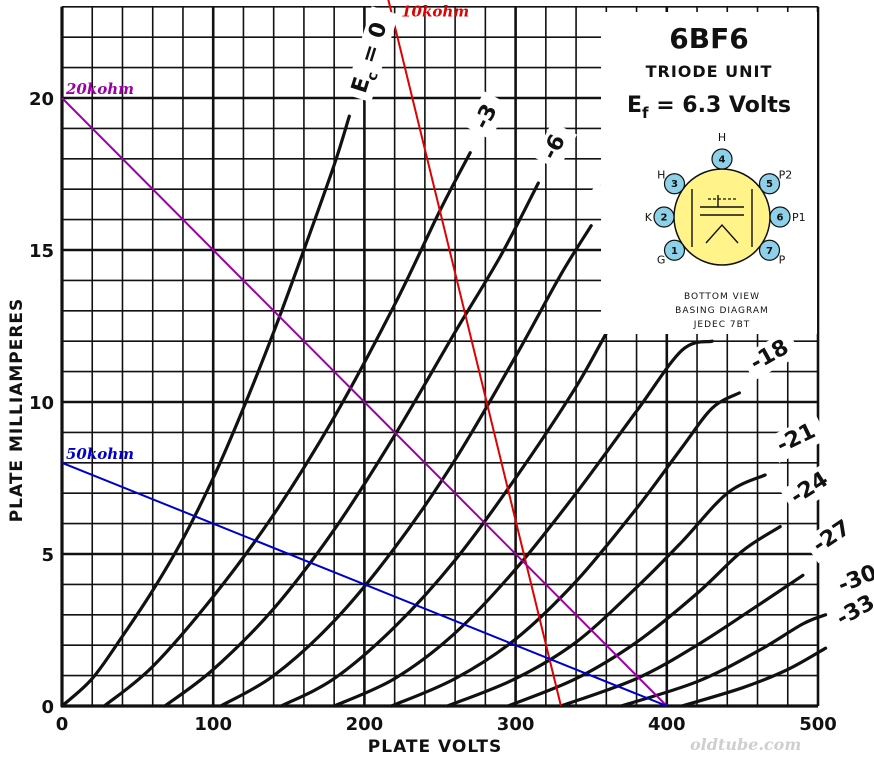 Image resolution: width=874 pixels, height=762 pixels. I want to click on pin-number: 6, so click(780, 218).